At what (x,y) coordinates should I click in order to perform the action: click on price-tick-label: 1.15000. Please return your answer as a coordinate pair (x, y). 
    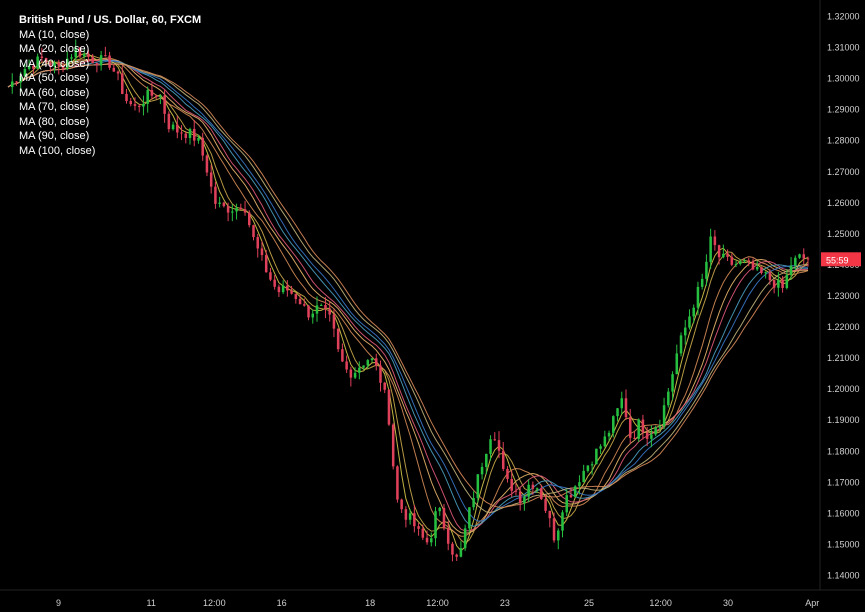
    Looking at the image, I should click on (843, 544).